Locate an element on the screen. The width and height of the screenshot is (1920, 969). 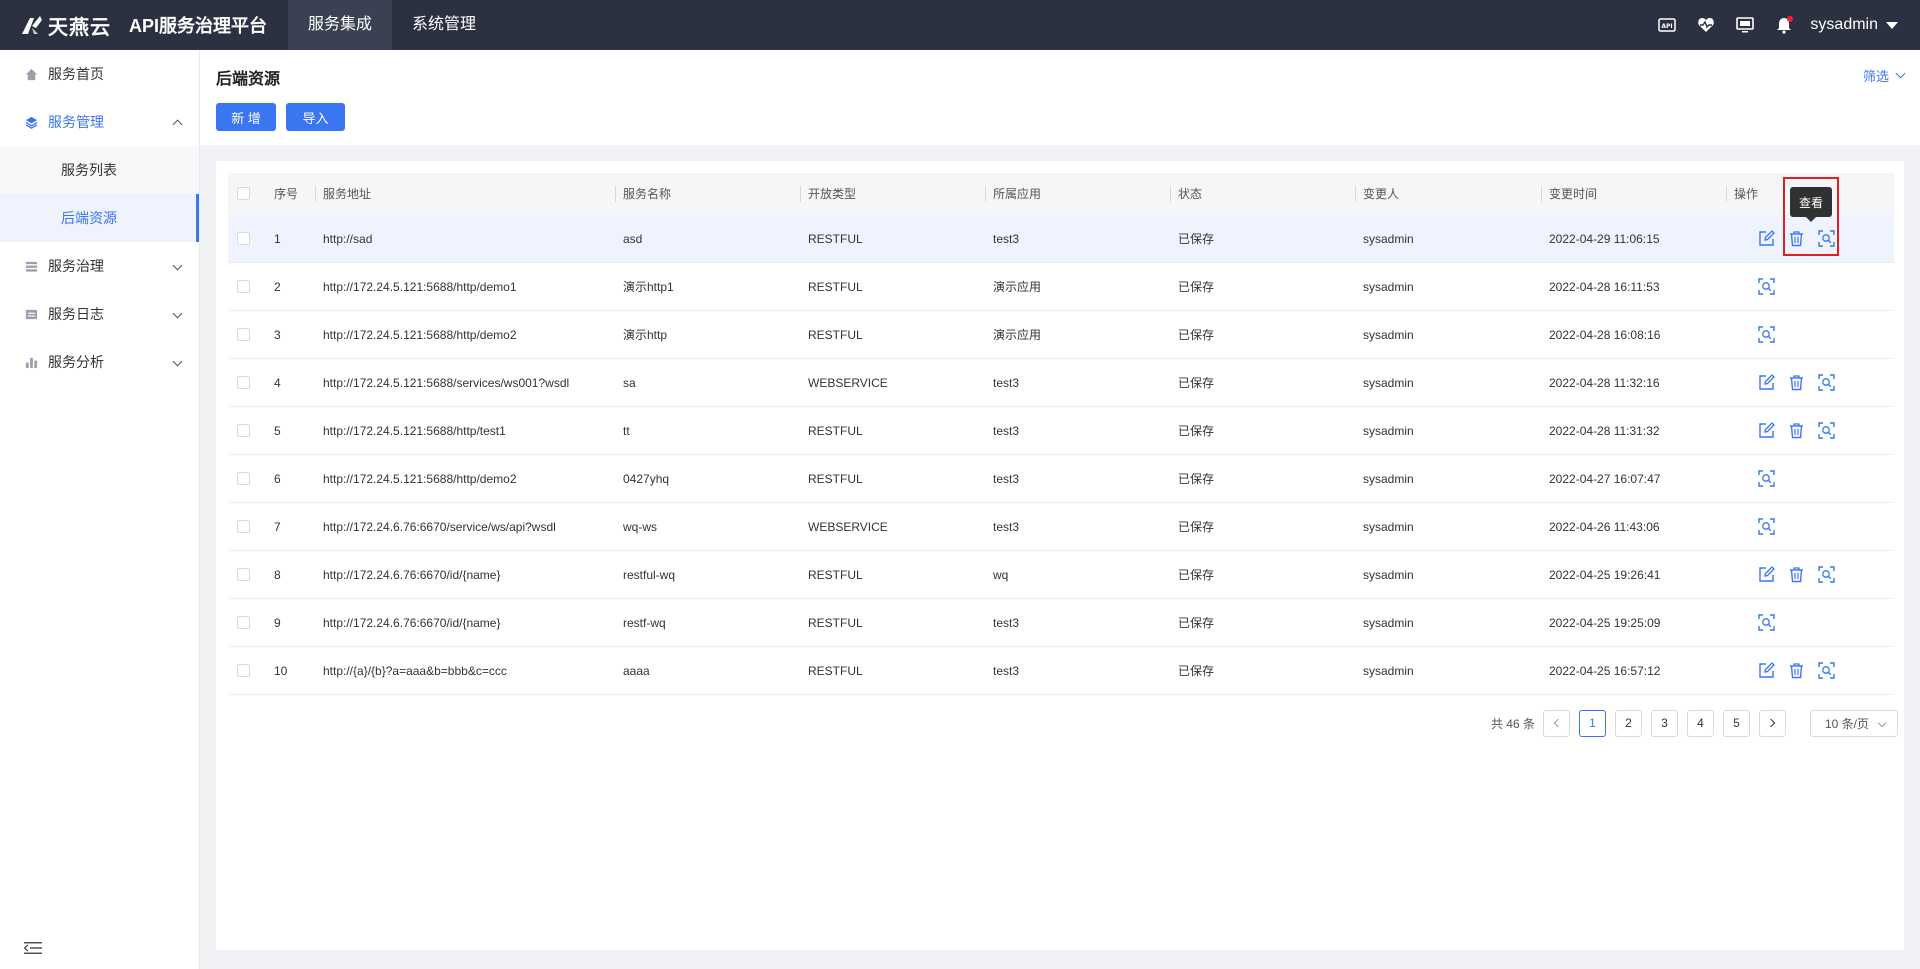
cell-type: WEBSERVICE is located at coordinates (848, 527).